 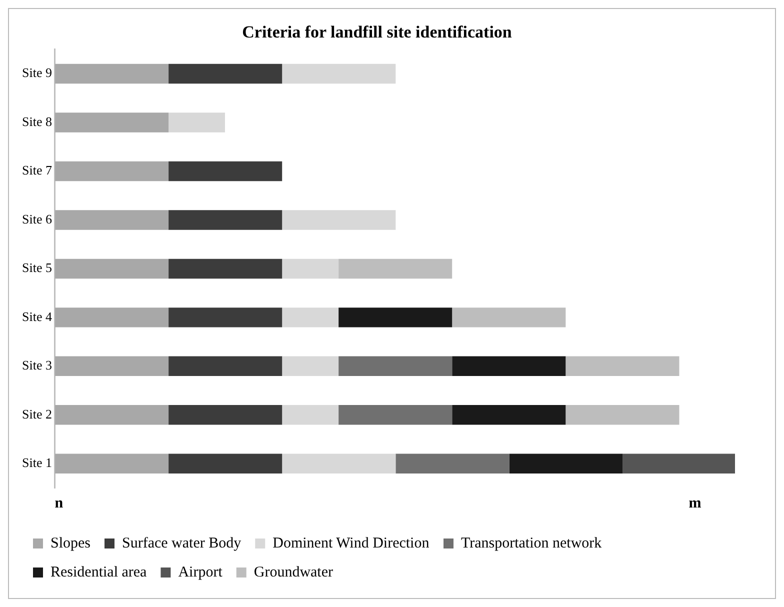 I want to click on text: m, so click(x=695, y=503).